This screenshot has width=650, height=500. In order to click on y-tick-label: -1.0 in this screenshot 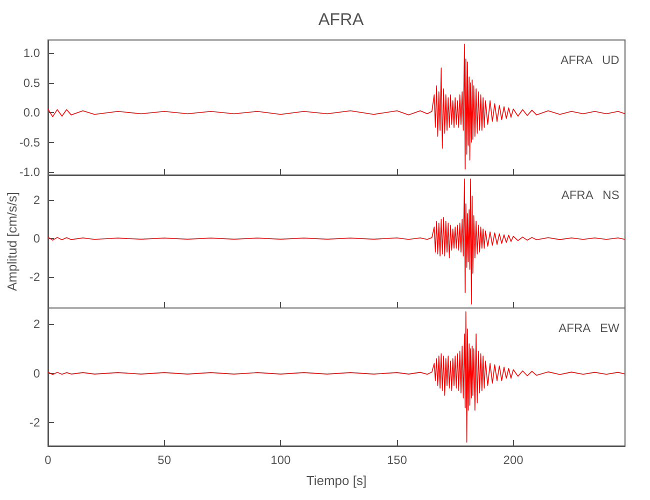, I will do `click(29, 172)`.